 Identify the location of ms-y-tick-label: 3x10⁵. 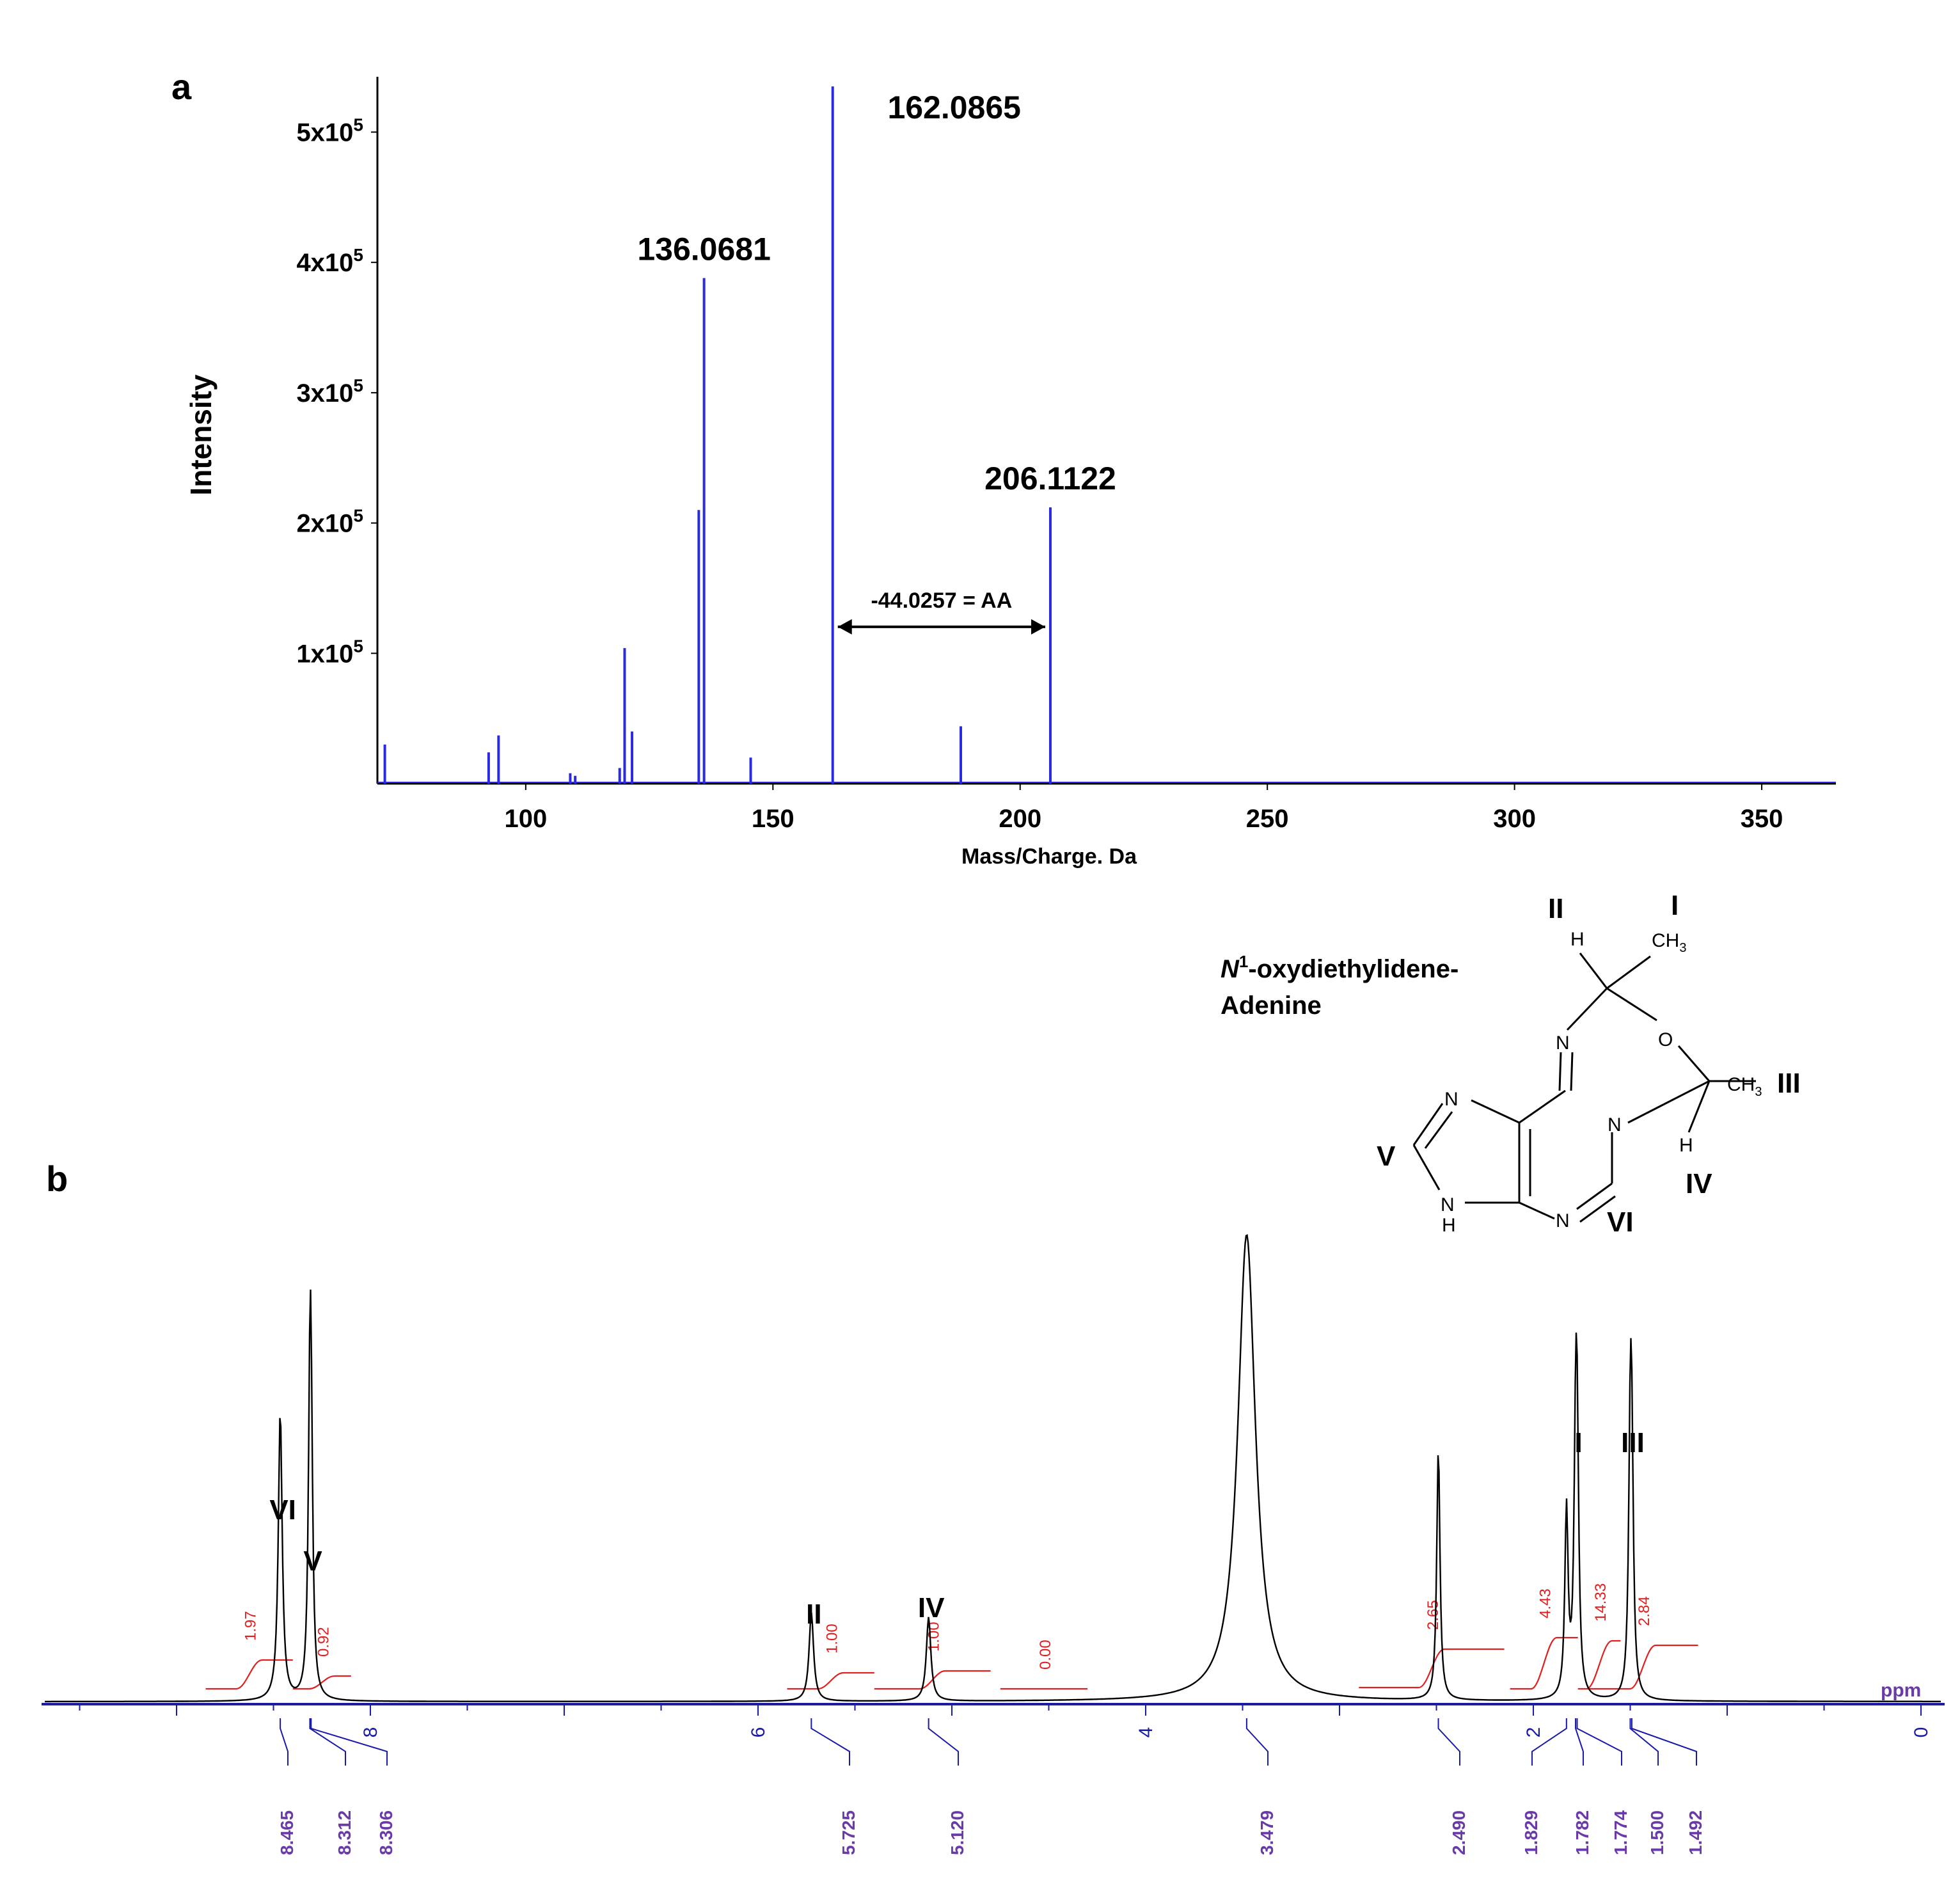
(329, 392).